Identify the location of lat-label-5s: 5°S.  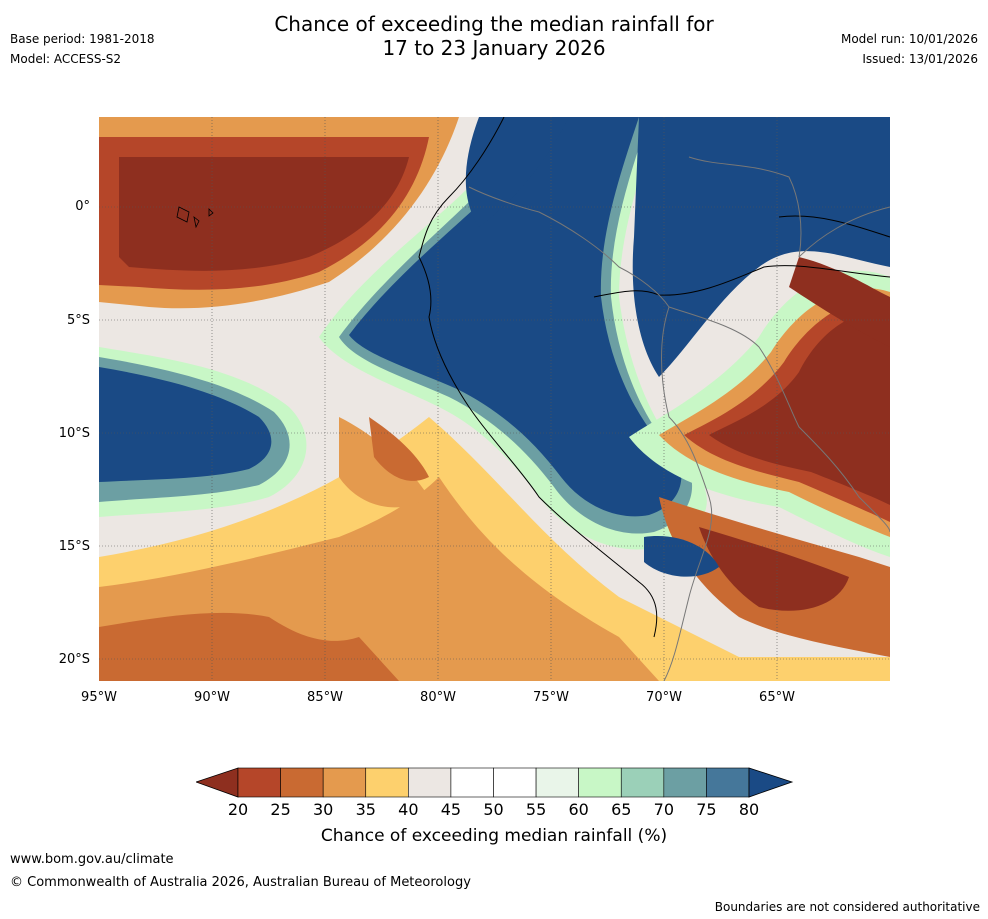
(78, 320).